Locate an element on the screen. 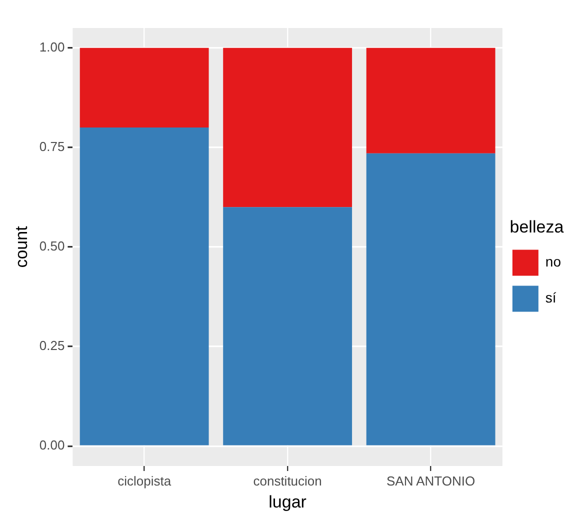 Image resolution: width=585 pixels, height=521 pixels. legend-title: belleza is located at coordinates (537, 226).